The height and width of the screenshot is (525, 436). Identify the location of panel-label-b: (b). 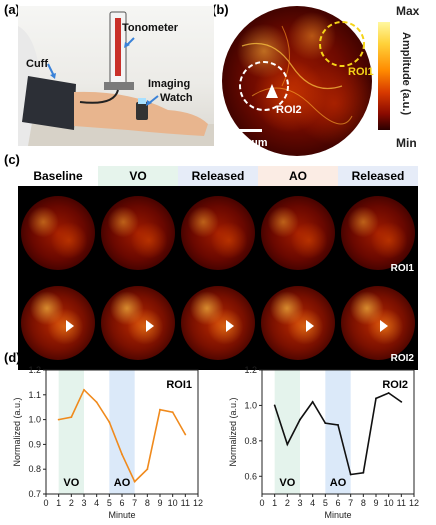
(220, 9).